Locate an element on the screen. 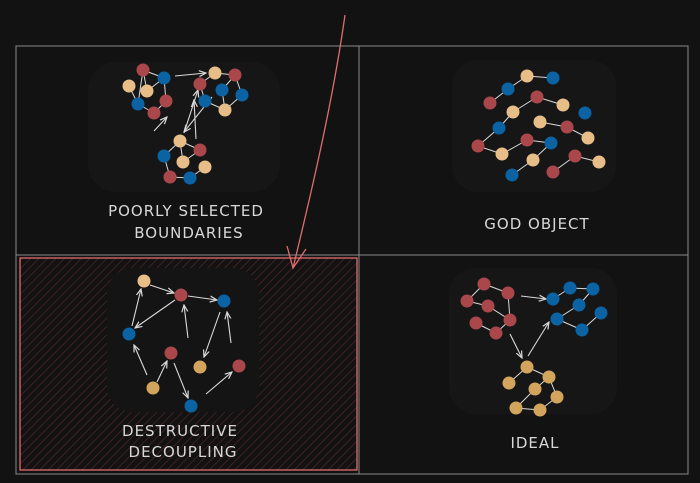 This screenshot has height=483, width=700. panel-poorly-selected-boundaries-image is located at coordinates (184, 127).